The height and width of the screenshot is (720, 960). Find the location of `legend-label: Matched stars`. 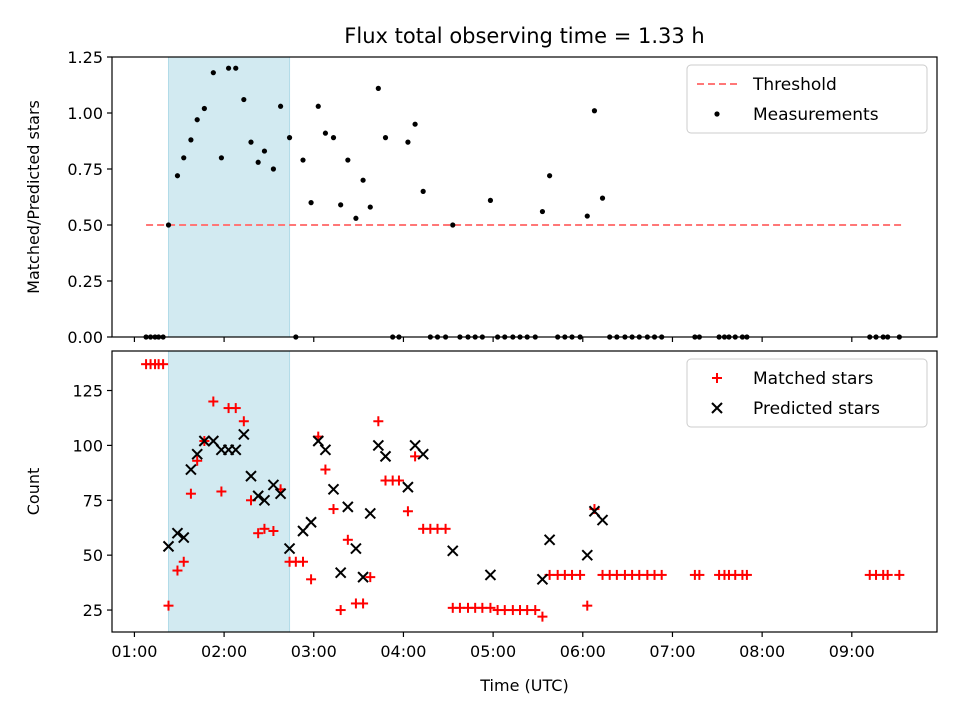

legend-label: Matched stars is located at coordinates (813, 379).